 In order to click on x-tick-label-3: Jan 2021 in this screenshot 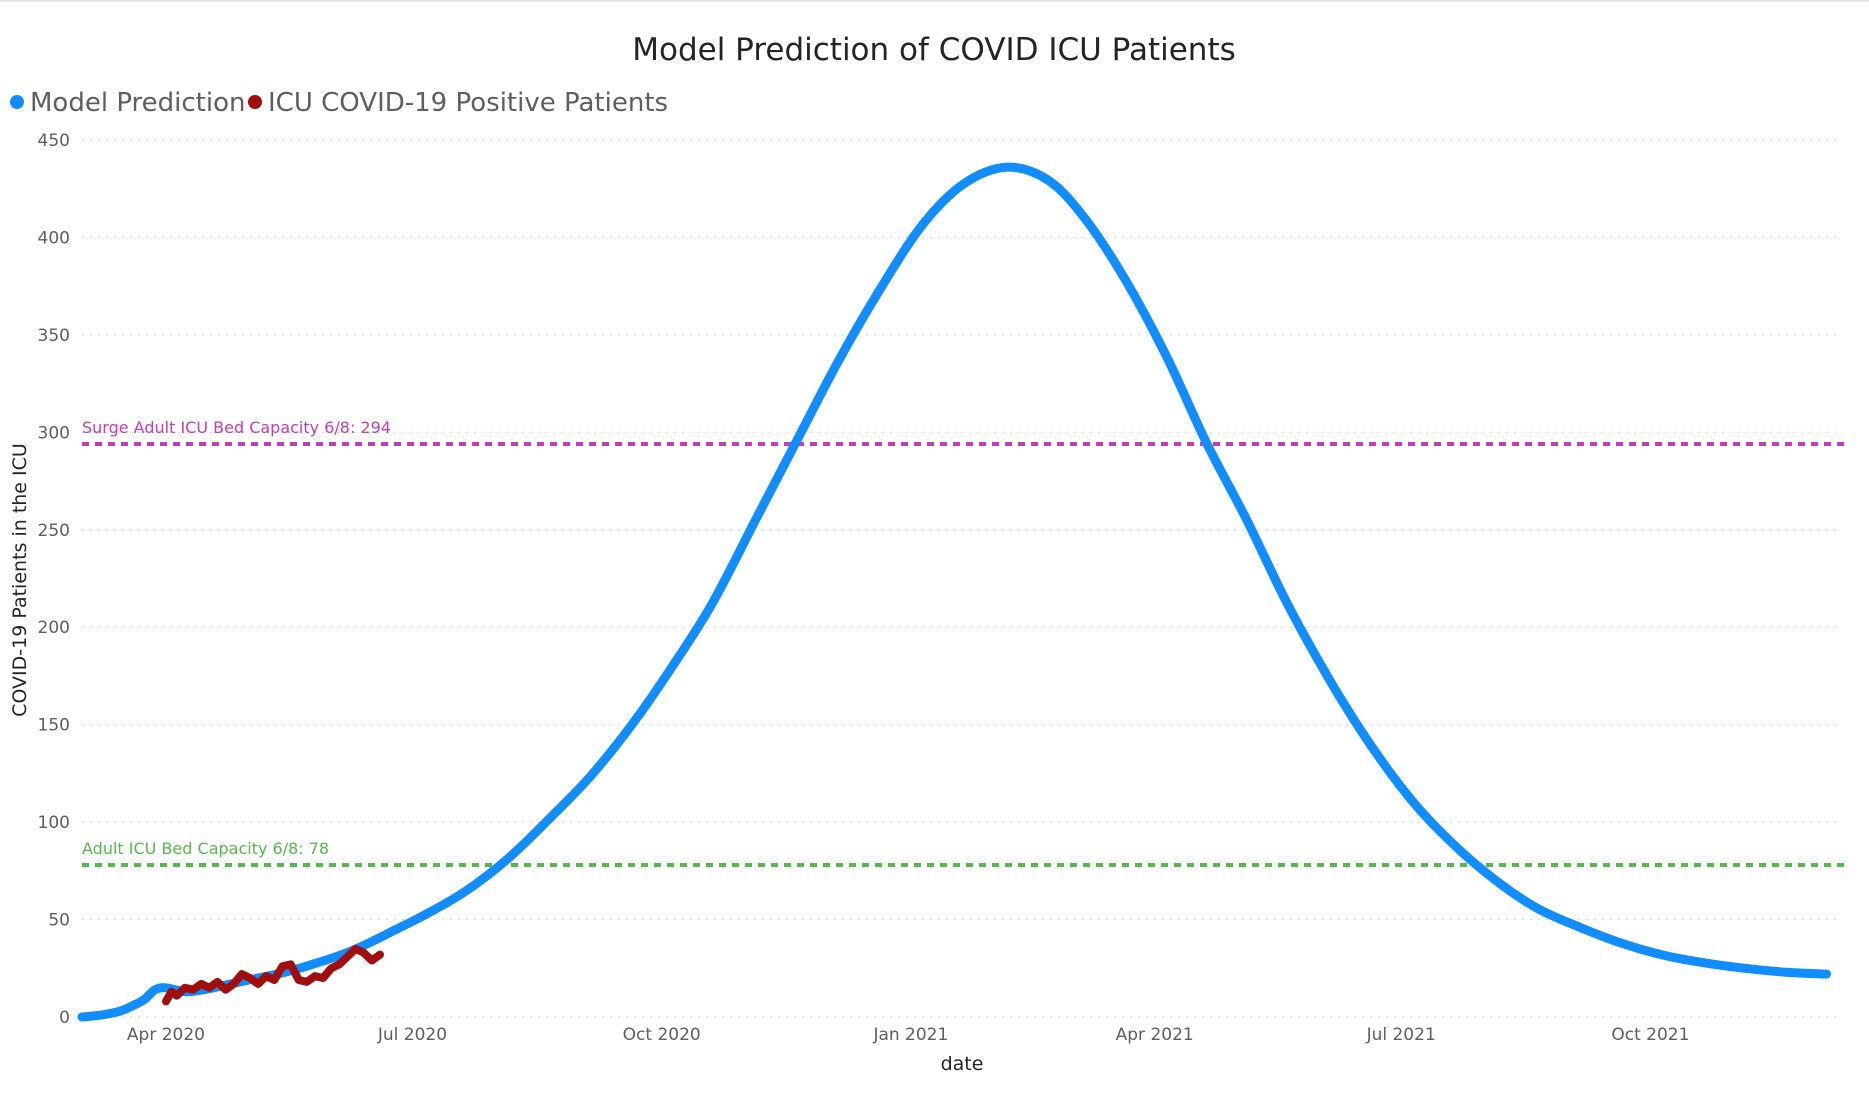, I will do `click(910, 1035)`.